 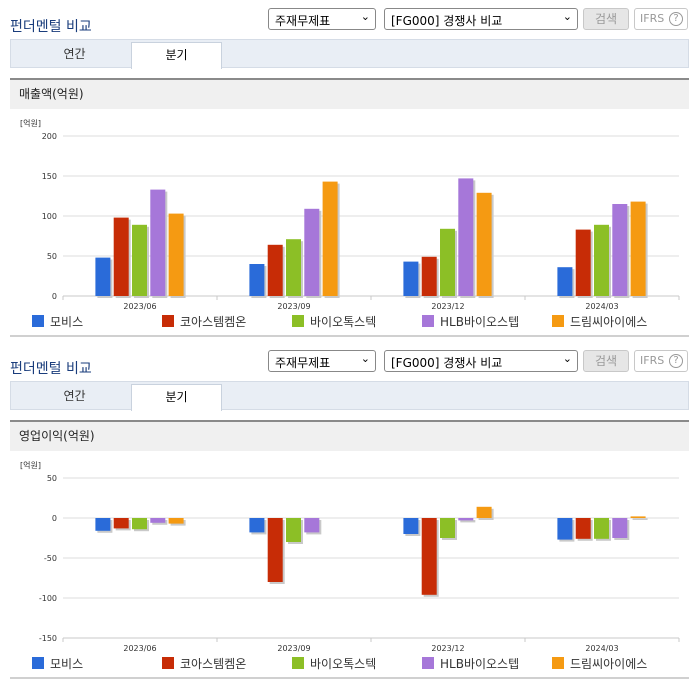 I want to click on y-tick-label: 0, so click(x=54, y=518).